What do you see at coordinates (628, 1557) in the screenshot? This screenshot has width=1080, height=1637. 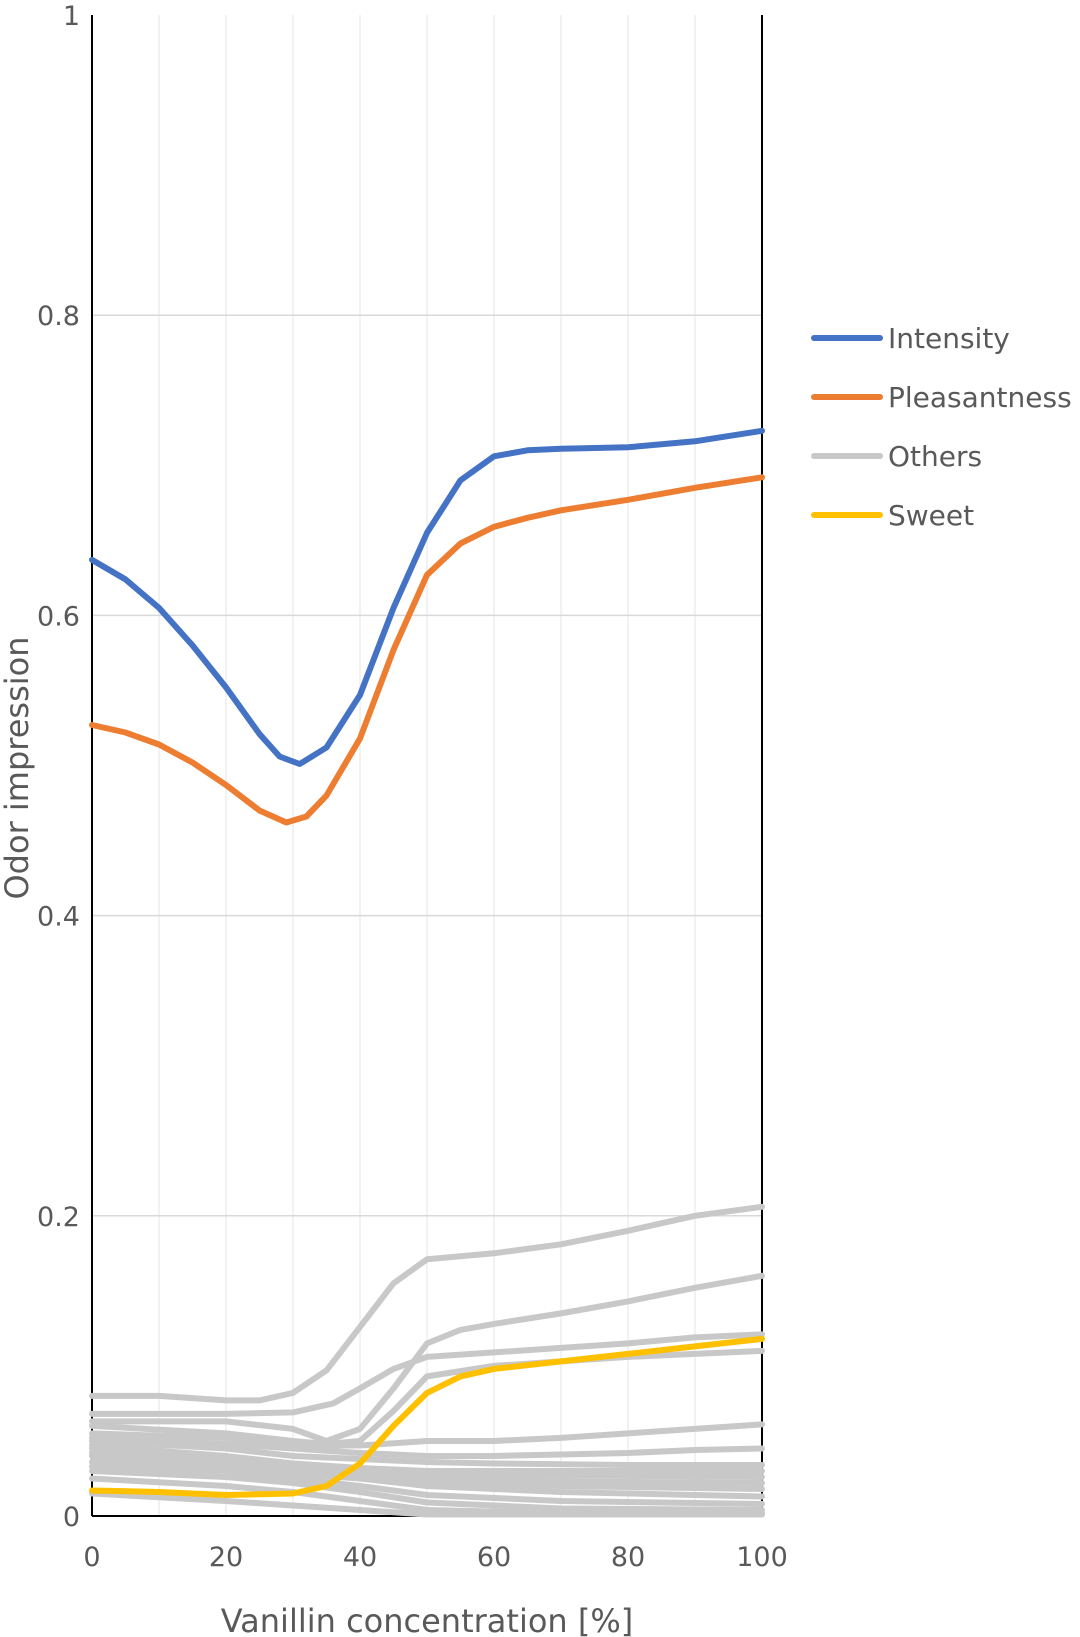 I see `x-tick-label: 80` at bounding box center [628, 1557].